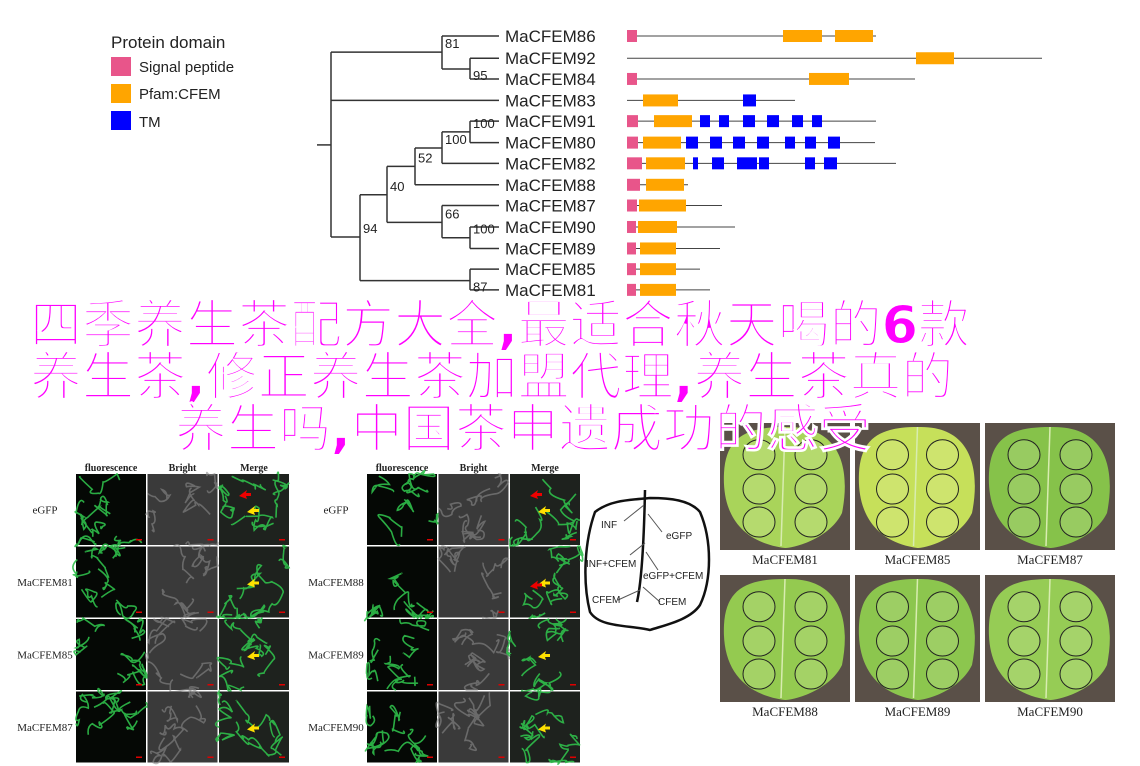  I want to click on leaf-photo-label: MaCFEM87, so click(1050, 559).